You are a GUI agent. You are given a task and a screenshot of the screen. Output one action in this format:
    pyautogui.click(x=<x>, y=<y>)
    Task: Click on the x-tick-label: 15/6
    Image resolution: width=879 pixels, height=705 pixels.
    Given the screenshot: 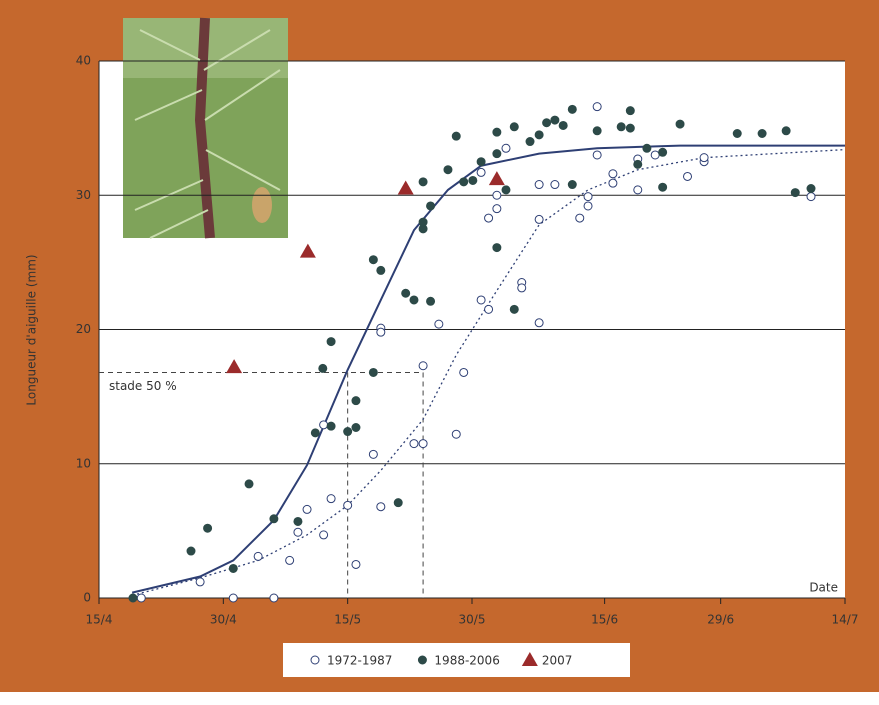 What is the action you would take?
    pyautogui.click(x=604, y=620)
    